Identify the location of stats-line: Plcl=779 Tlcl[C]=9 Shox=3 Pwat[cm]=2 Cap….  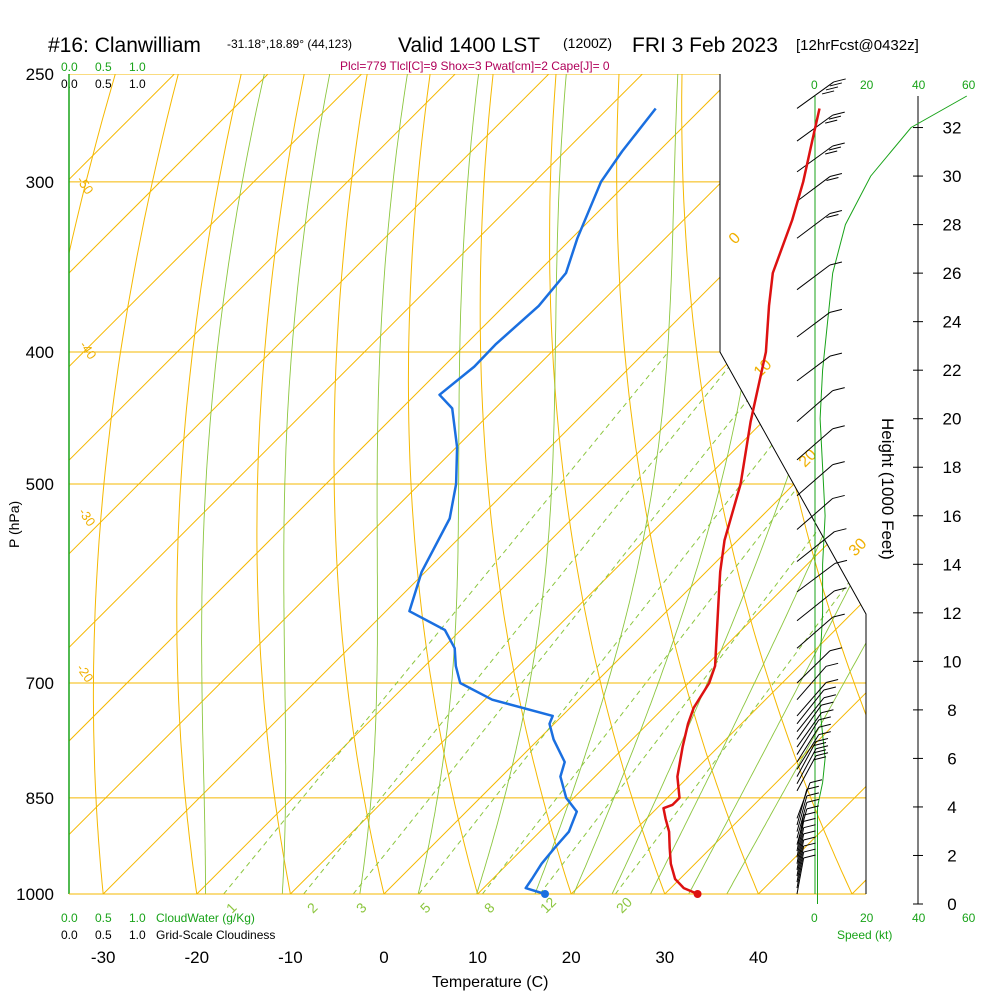
(475, 66).